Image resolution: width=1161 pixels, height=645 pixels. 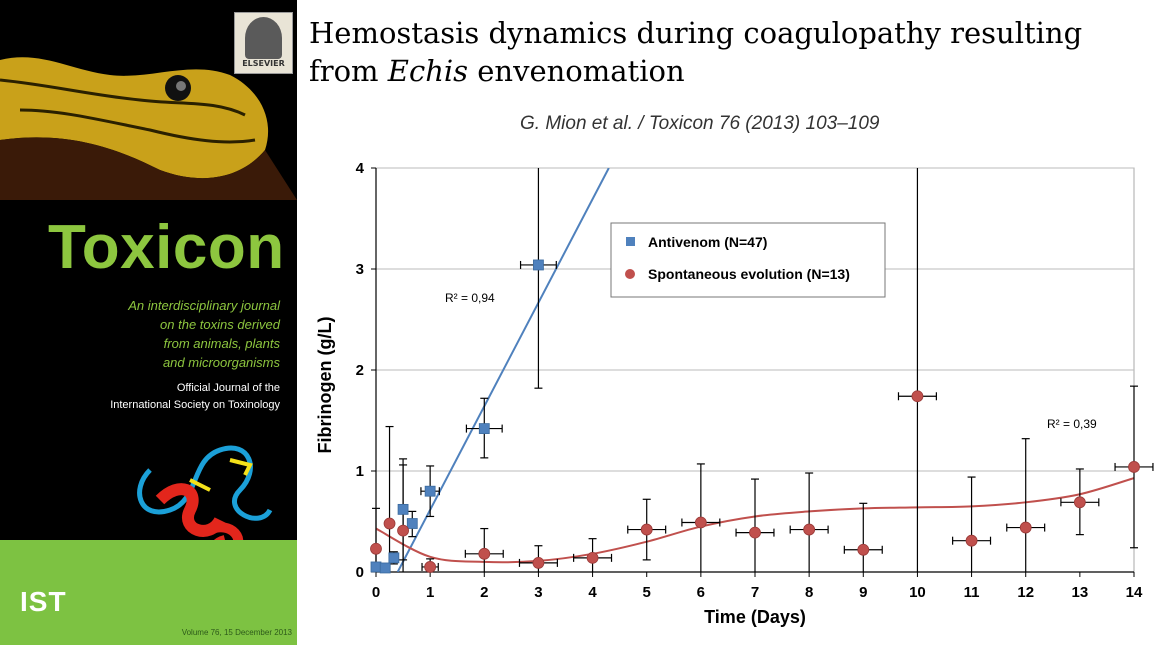 I want to click on x-tick-label: 8, so click(x=809, y=592).